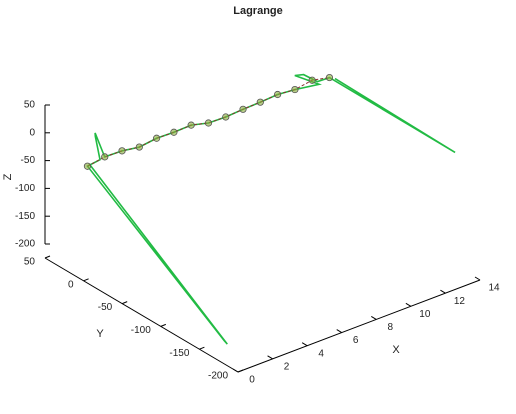 Image resolution: width=516 pixels, height=414 pixels. Describe the element at coordinates (258, 11) in the screenshot. I see `chart-title: Lagrange` at that location.